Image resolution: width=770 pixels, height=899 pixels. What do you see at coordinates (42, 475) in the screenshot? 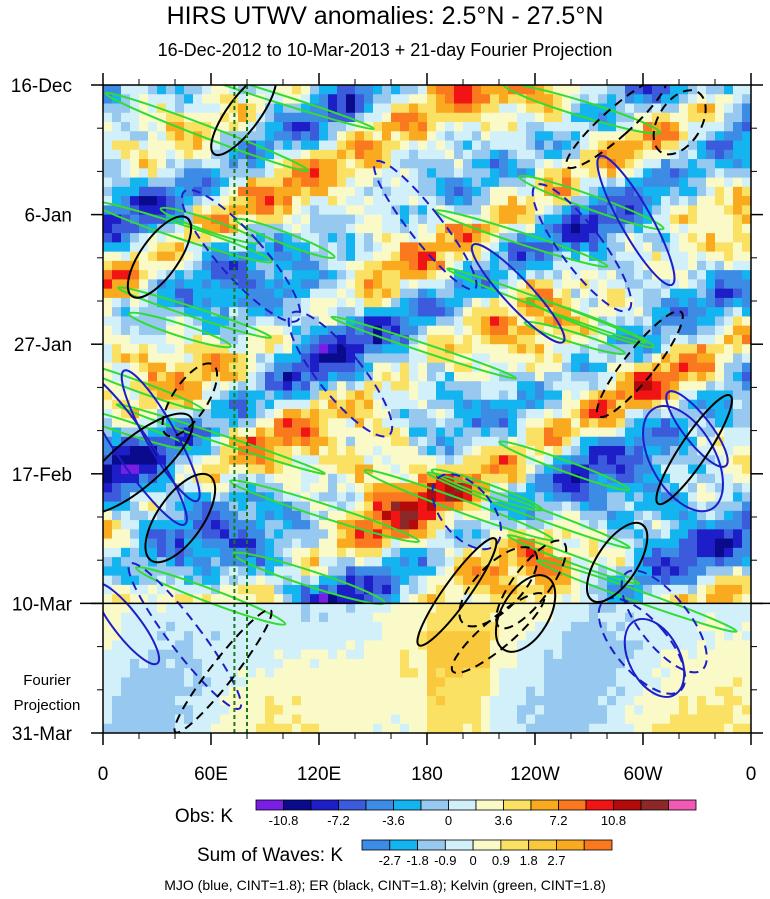
I see `y-tick-label-3: 17-Feb` at bounding box center [42, 475].